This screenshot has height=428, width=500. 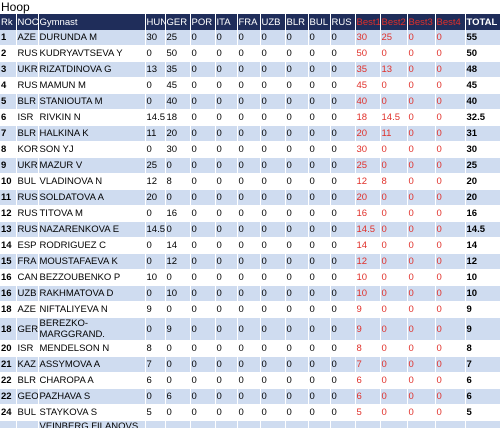 I want to click on table-cell: RAKHMATOVA D, so click(x=92, y=293).